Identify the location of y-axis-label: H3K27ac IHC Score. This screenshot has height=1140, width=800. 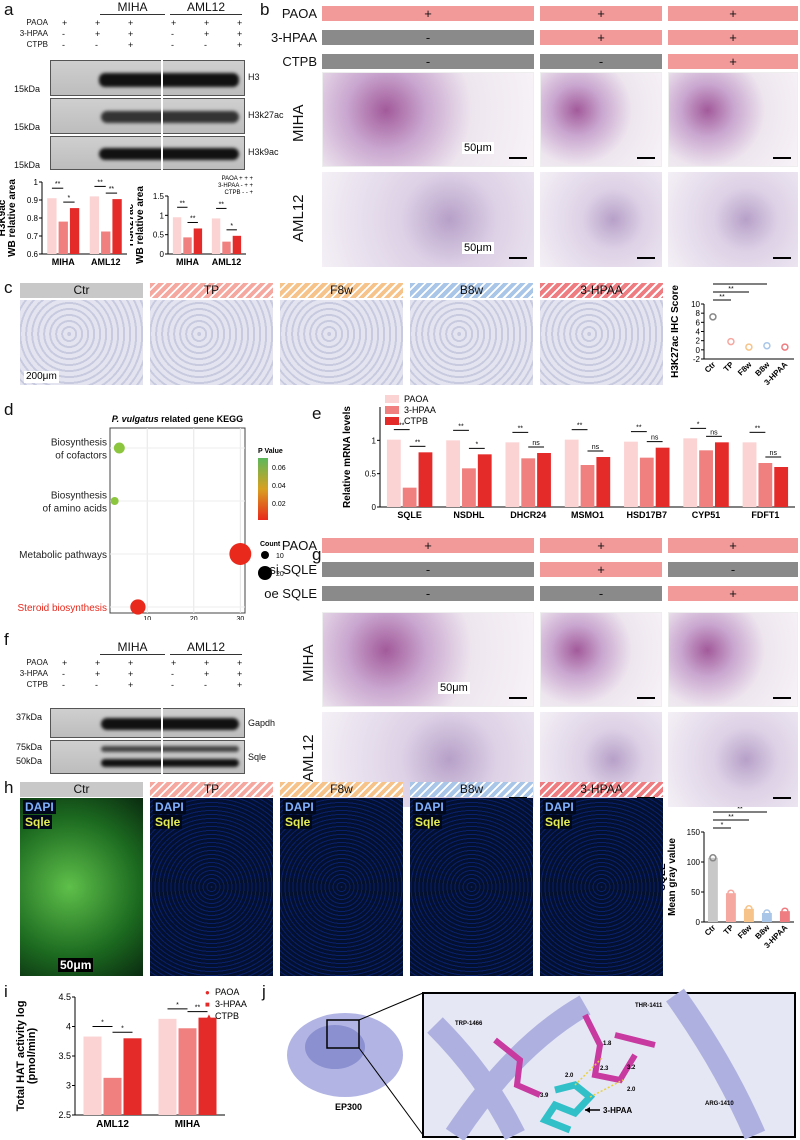
(675, 331).